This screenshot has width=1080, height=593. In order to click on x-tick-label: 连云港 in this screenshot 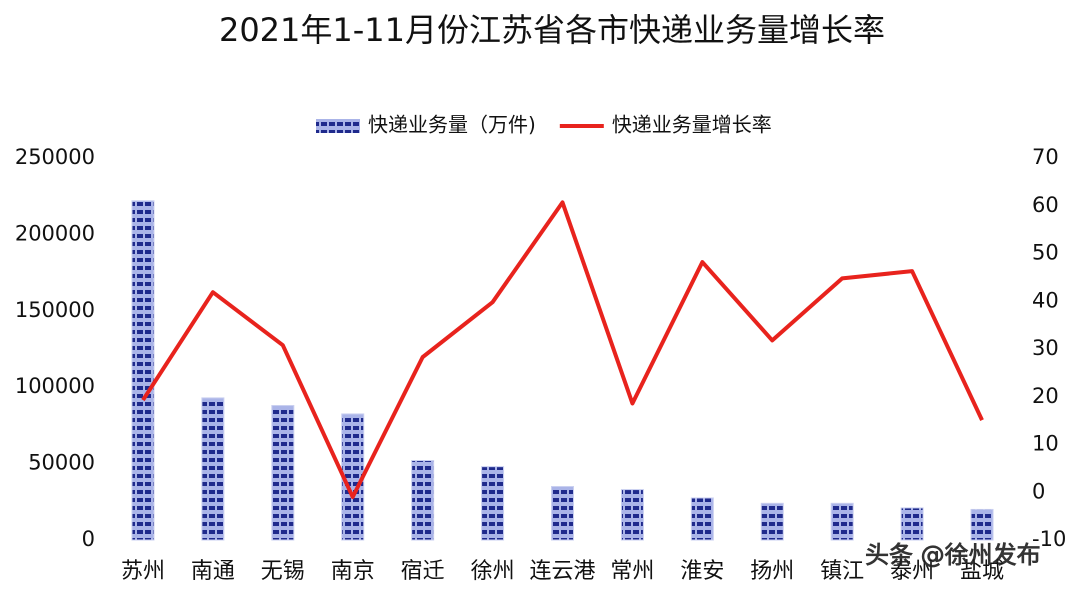, I will do `click(562, 571)`.